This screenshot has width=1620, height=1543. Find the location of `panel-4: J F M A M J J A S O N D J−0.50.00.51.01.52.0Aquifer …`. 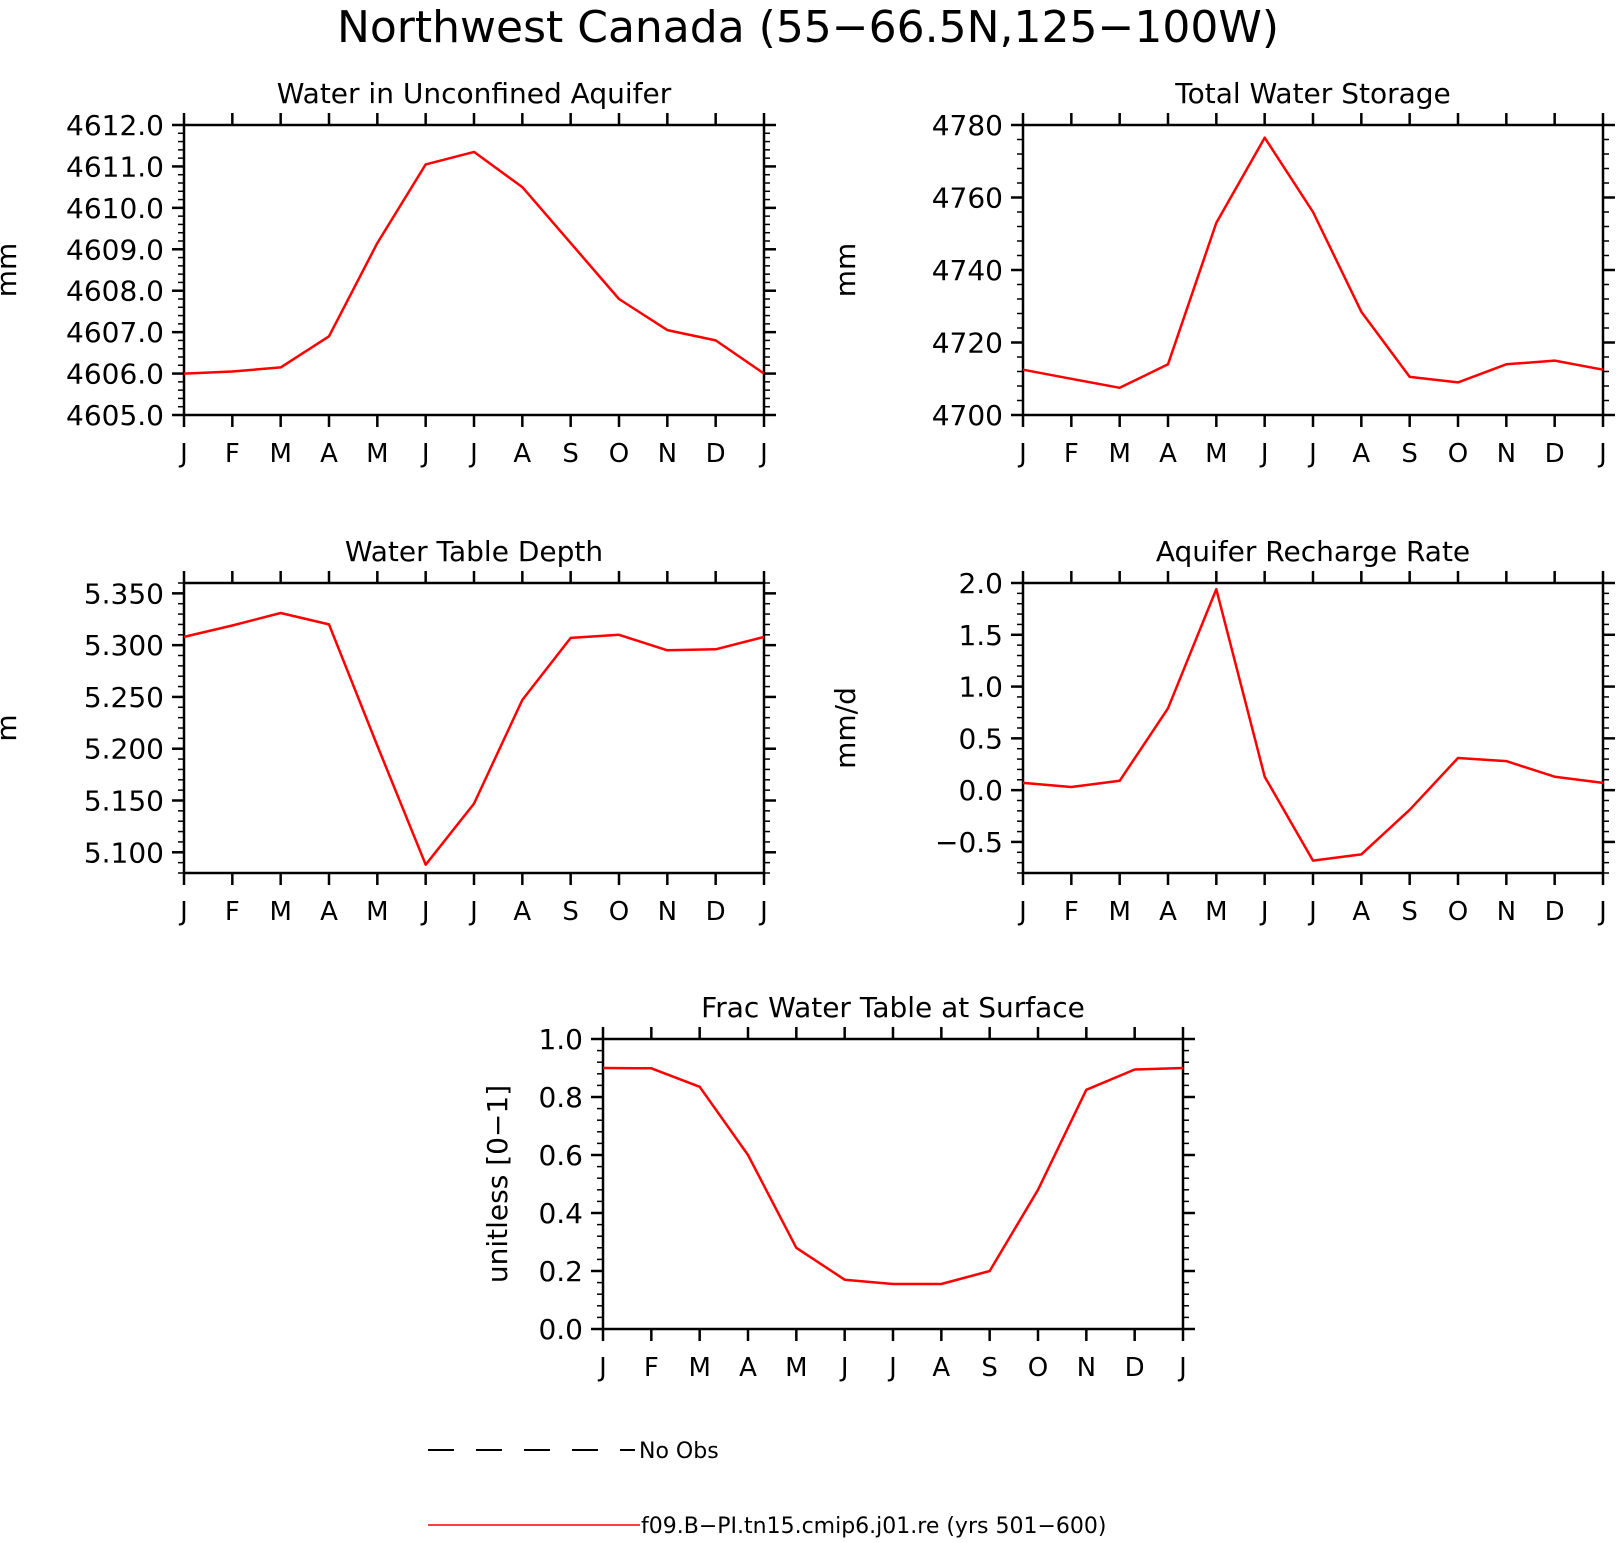

panel-4: J F M A M J J A S O N D J−0.50.00.51.01.52.0Aquifer … is located at coordinates (1222, 731).